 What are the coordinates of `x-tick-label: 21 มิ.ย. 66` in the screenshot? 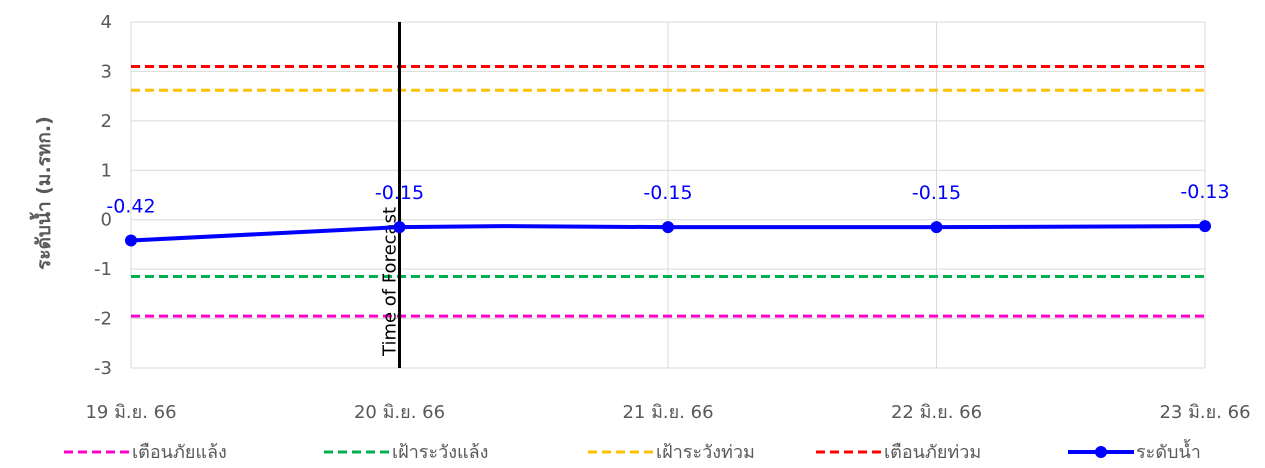 It's located at (667, 412).